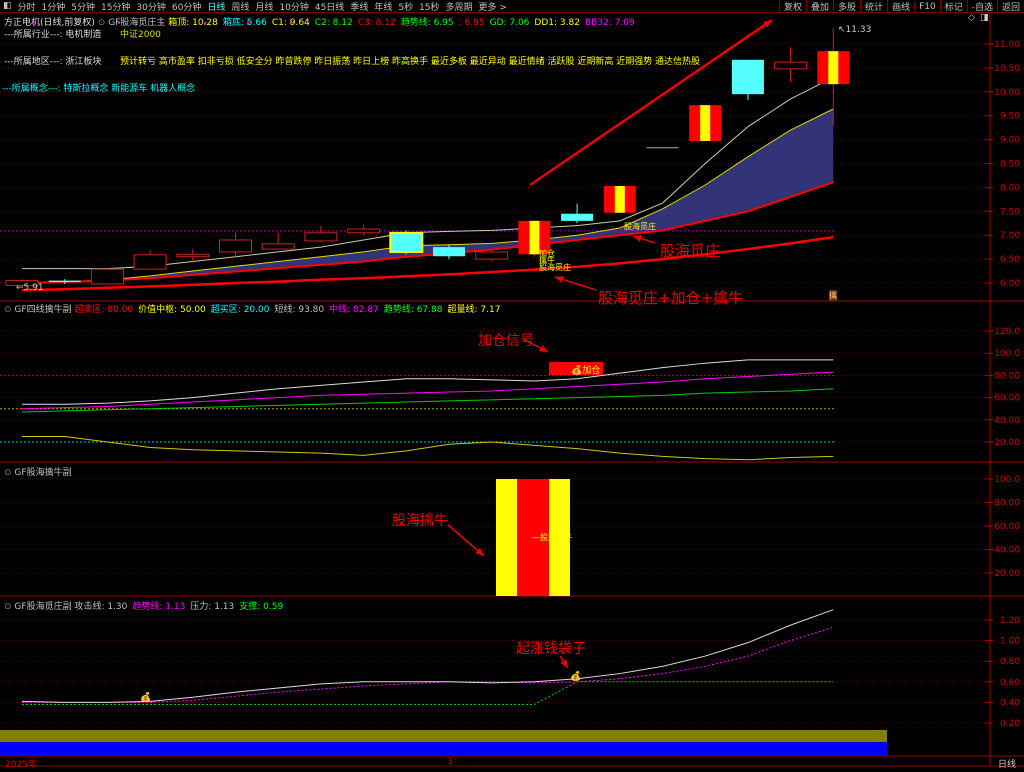 The height and width of the screenshot is (772, 1024). What do you see at coordinates (833, 295) in the screenshot?
I see `signal-badge: 擒` at bounding box center [833, 295].